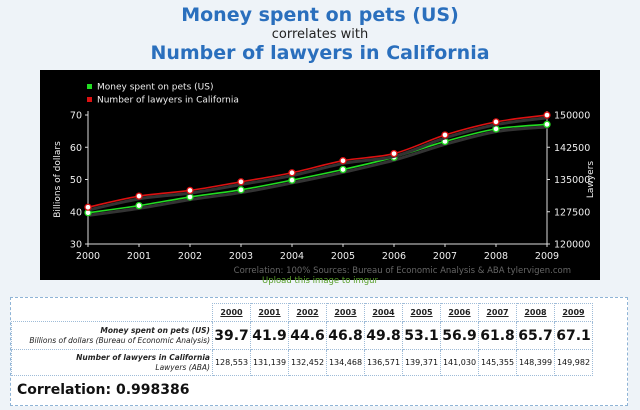 This screenshot has width=640, height=410. What do you see at coordinates (241, 256) in the screenshot?
I see `x-tick-label: 2003` at bounding box center [241, 256].